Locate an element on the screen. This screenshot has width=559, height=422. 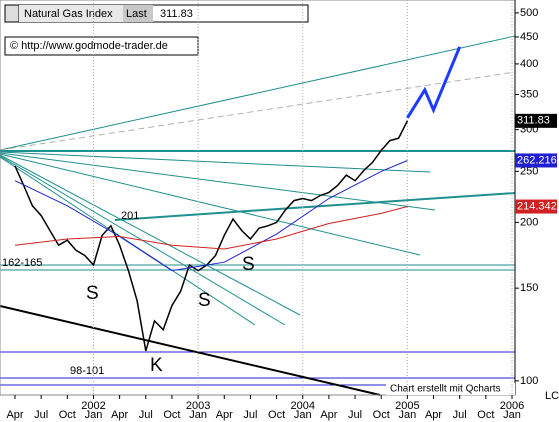
last-label: Last is located at coordinates (136, 14).